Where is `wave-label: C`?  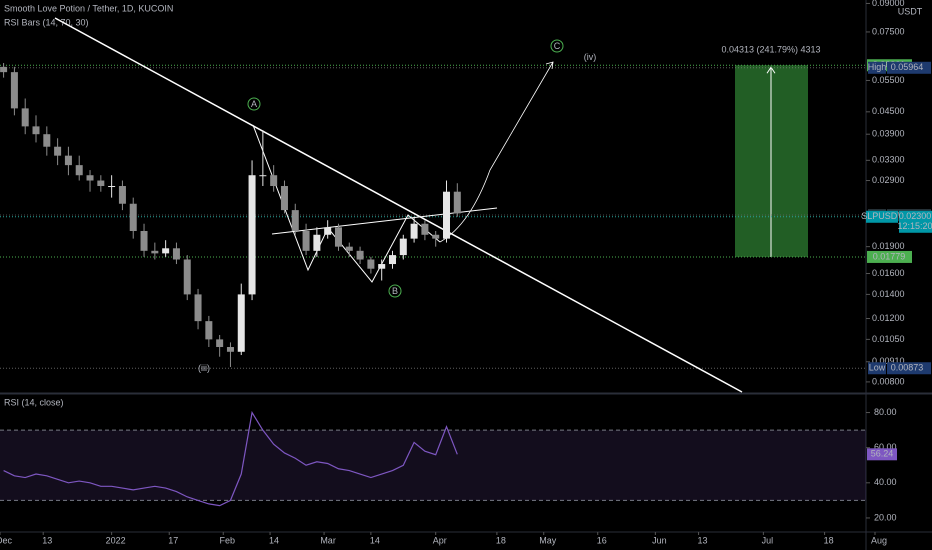 wave-label: C is located at coordinates (557, 46).